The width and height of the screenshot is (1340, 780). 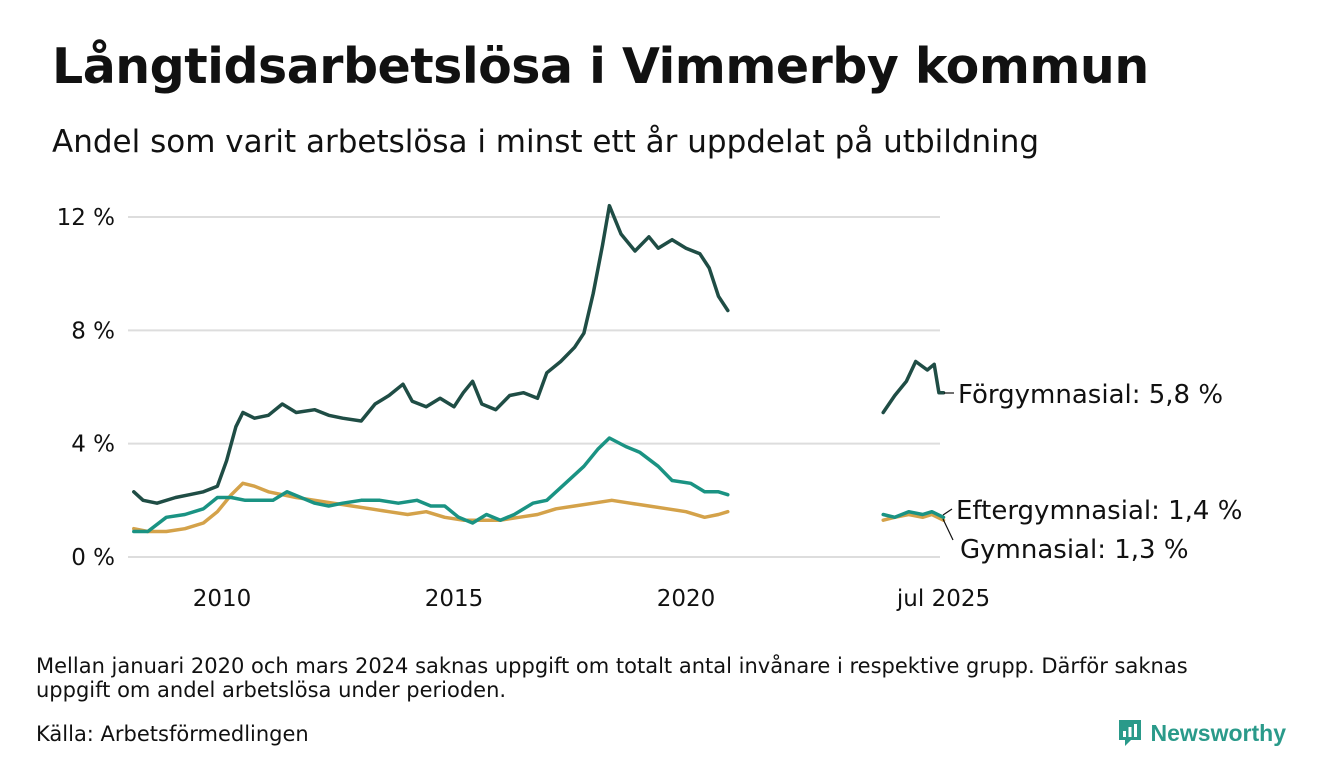 I want to click on series-label-förgymnasial: Förgymnasial: 5,8 %, so click(x=1090, y=395).